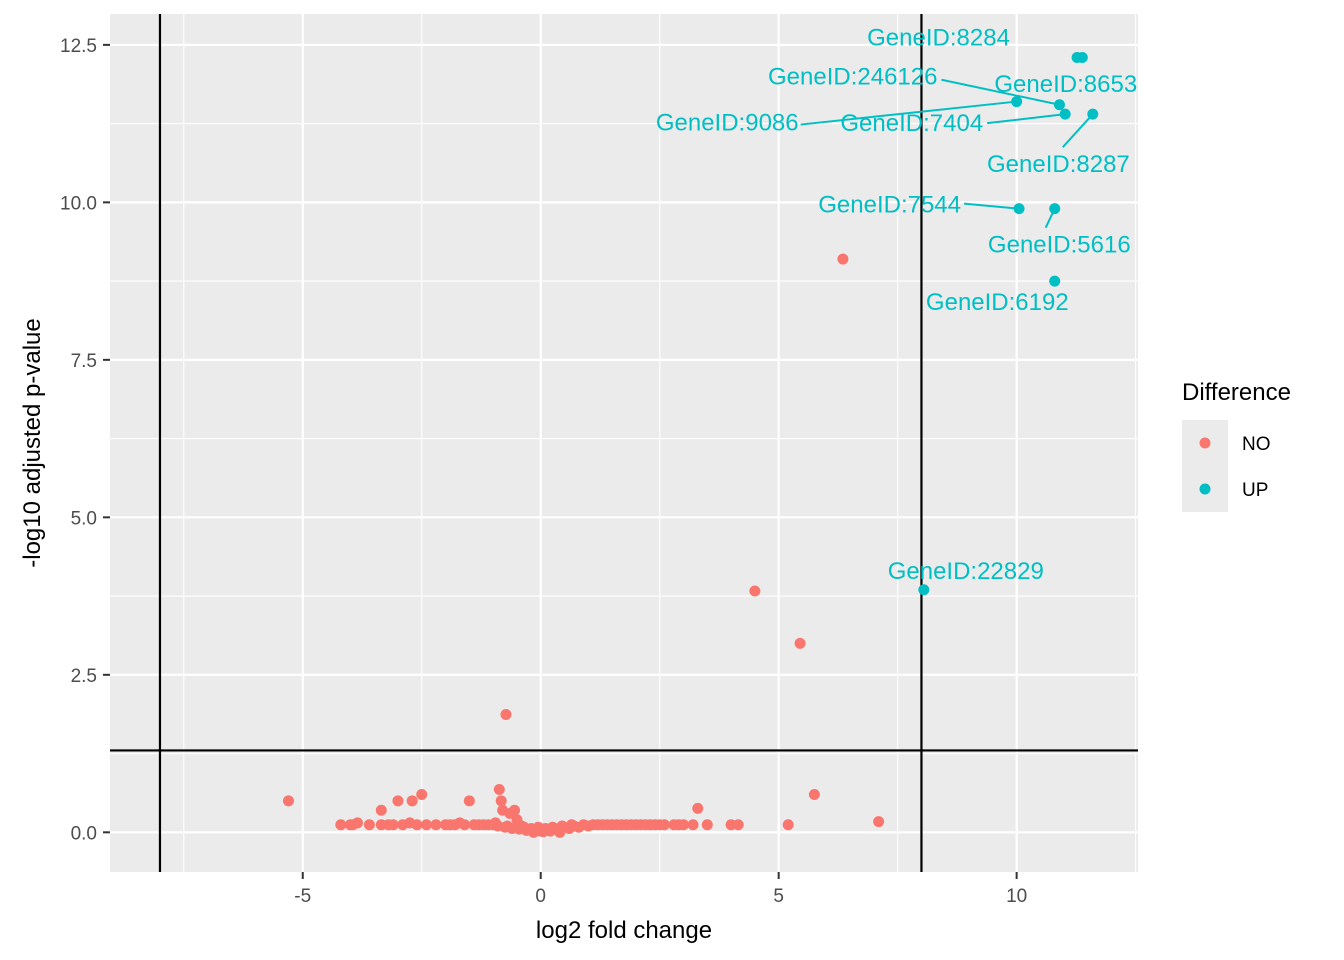  Describe the element at coordinates (1205, 489) in the screenshot. I see `legend-key-up` at that location.